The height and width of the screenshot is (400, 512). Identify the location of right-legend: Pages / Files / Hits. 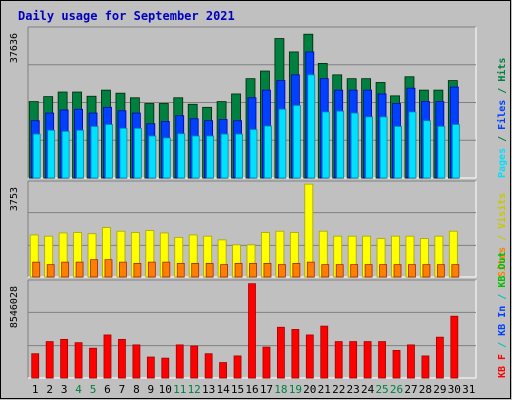
(502, 118).